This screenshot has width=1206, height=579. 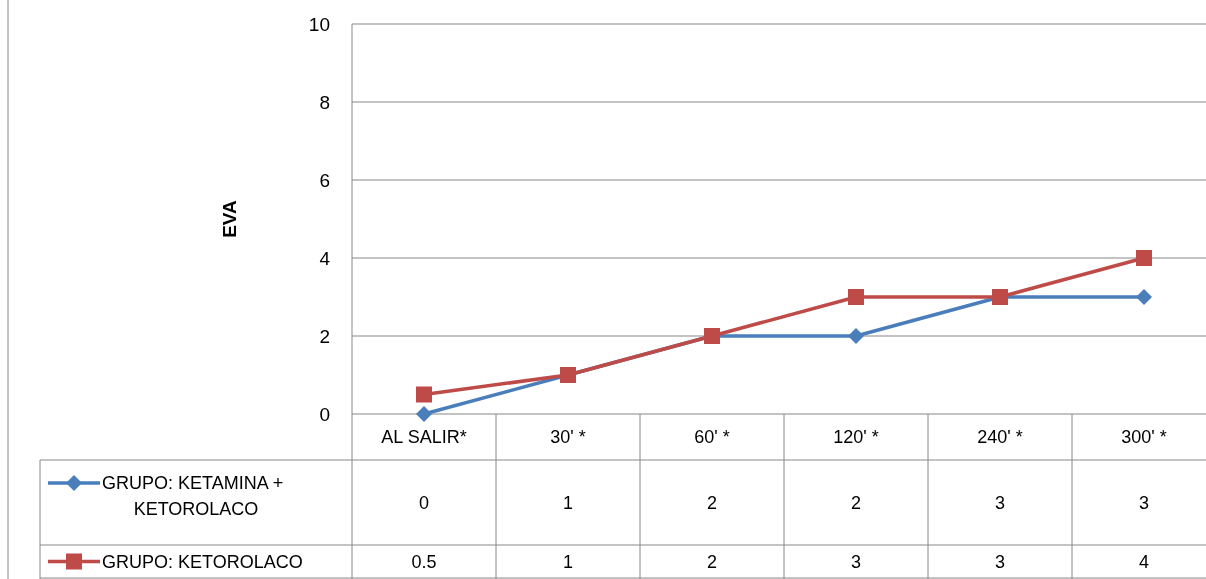 I want to click on y-tick-label: 8, so click(x=324, y=102).